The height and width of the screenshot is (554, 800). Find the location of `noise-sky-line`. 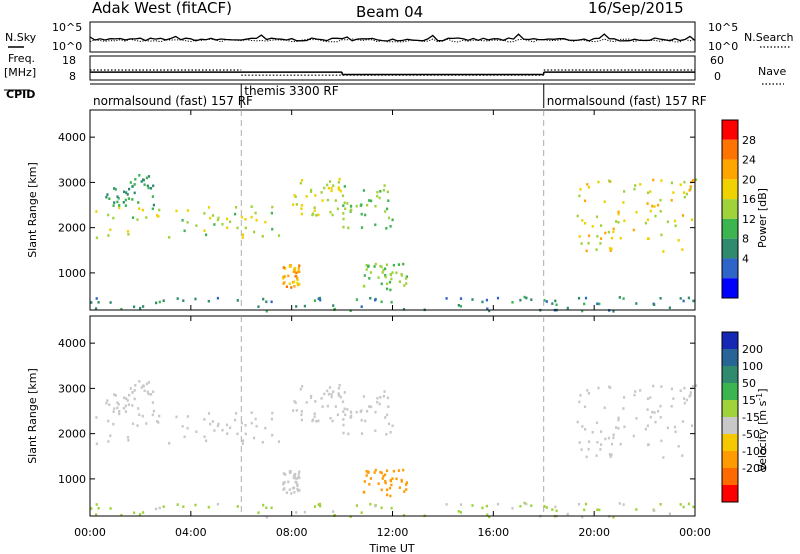

noise-sky-line is located at coordinates (392, 37).